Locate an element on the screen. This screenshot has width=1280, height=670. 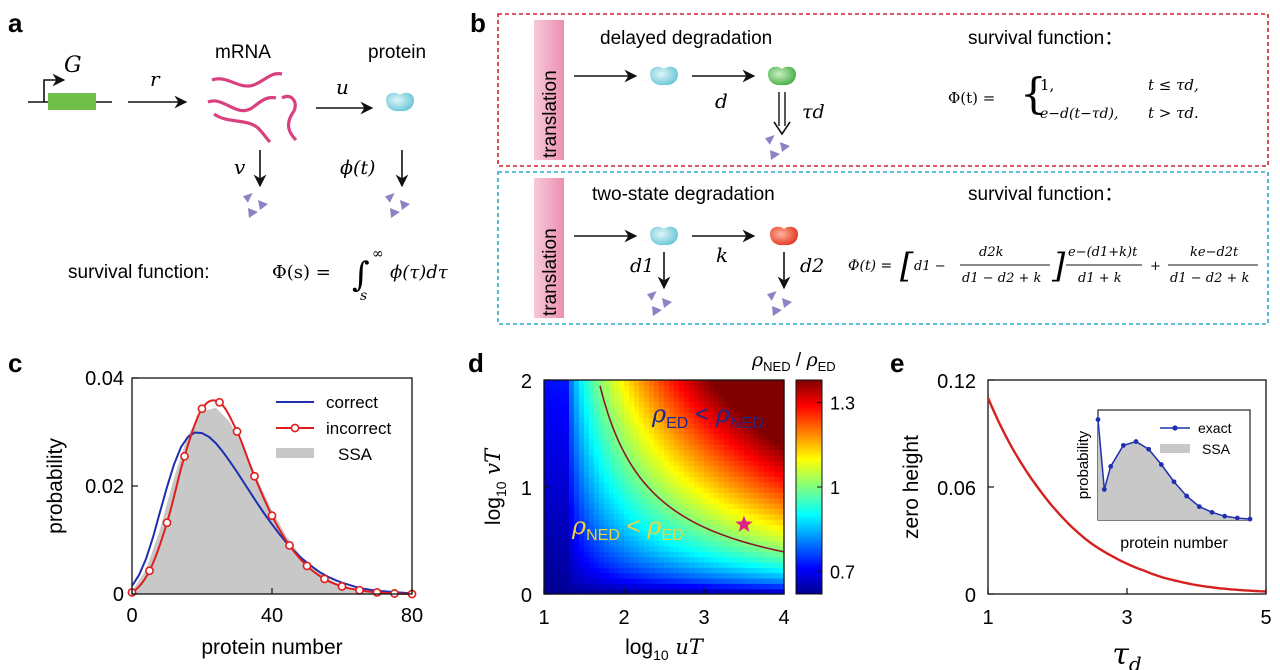
delayed-case1-value: 1, is located at coordinates (1047, 85).